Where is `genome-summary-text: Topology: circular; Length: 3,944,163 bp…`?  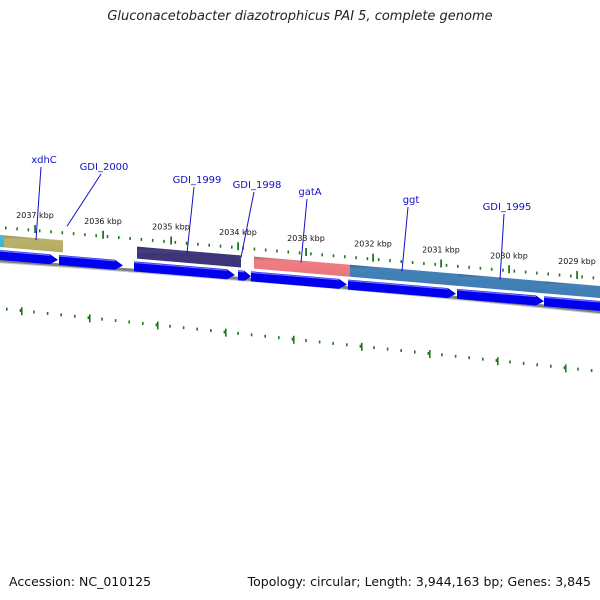 genome-summary-text: Topology: circular; Length: 3,944,163 bp… is located at coordinates (419, 581).